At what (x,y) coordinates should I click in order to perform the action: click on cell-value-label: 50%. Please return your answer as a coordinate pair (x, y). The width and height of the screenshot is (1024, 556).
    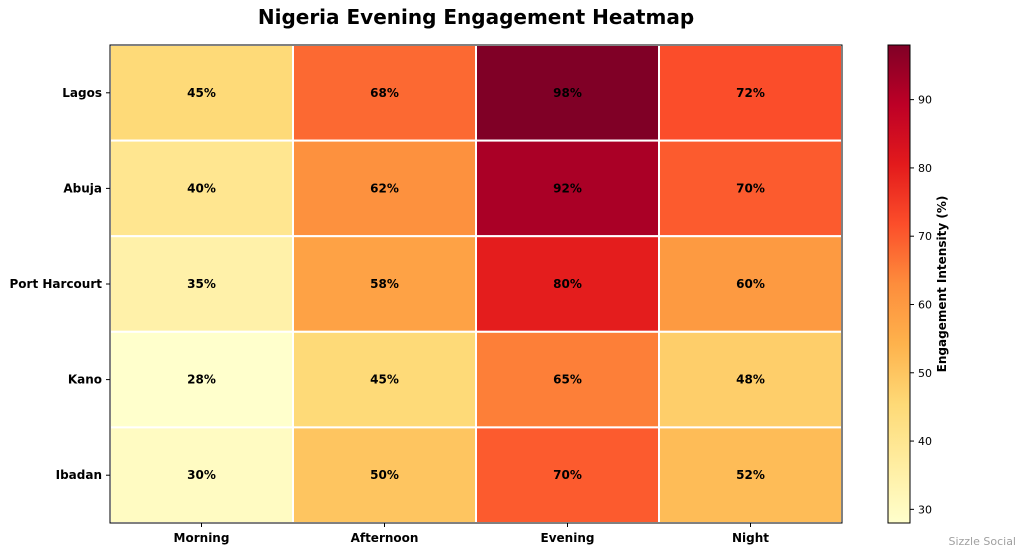
    Looking at the image, I should click on (384, 475).